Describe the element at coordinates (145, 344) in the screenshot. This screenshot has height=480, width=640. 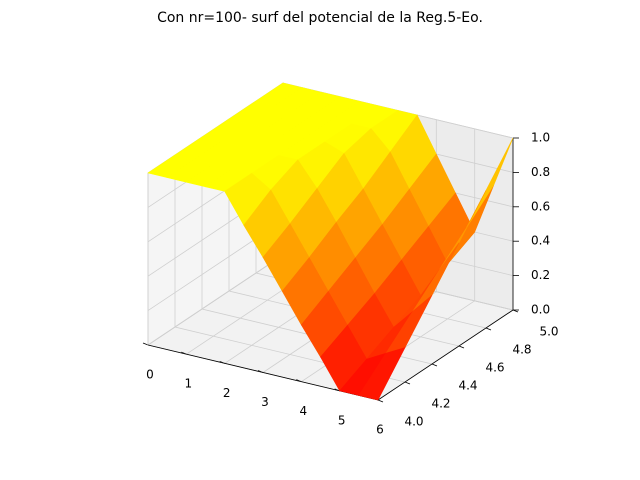
I see `x-tick` at that location.